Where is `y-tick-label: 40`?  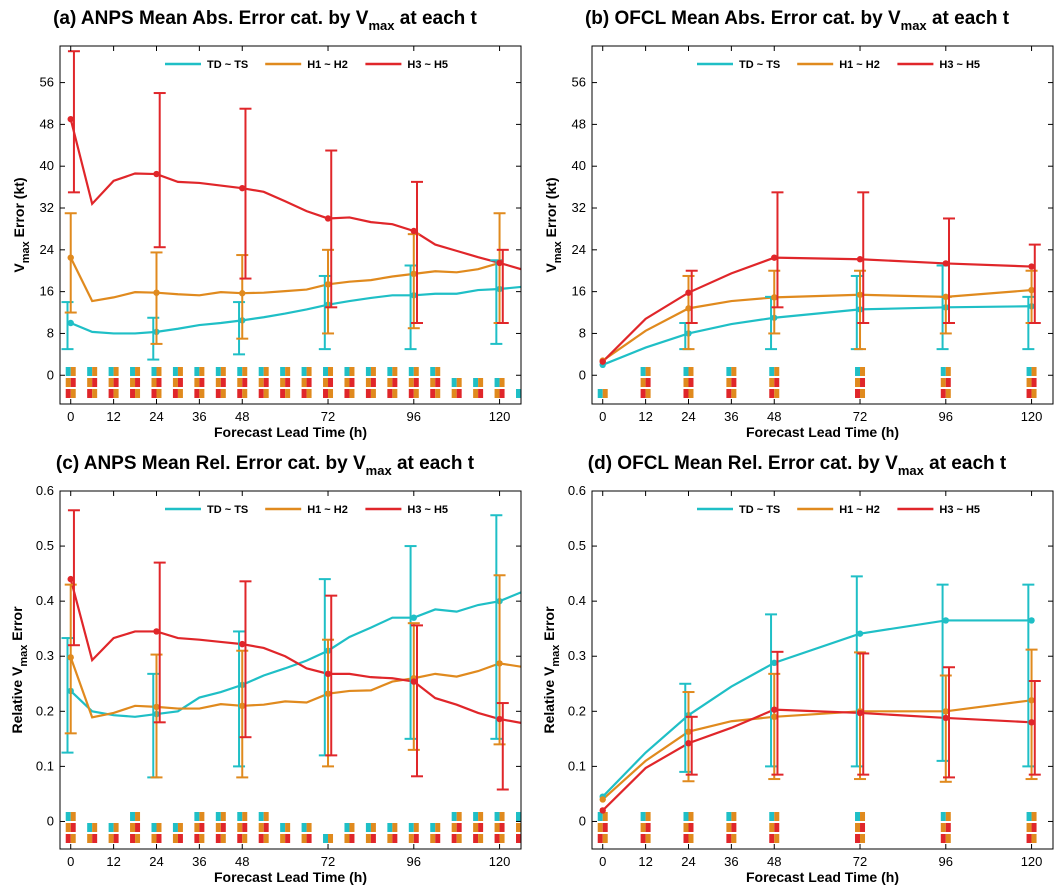
y-tick-label: 40 is located at coordinates (579, 165).